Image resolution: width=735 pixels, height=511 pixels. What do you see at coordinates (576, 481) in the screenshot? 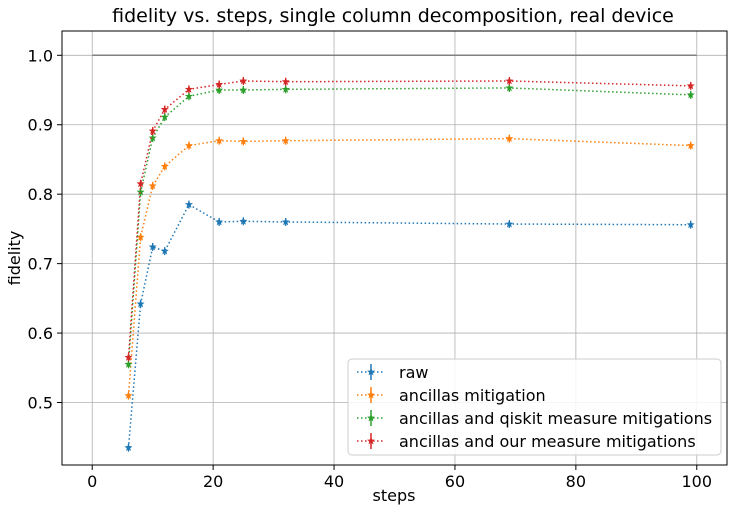
I see `x-tick-label: 80` at bounding box center [576, 481].